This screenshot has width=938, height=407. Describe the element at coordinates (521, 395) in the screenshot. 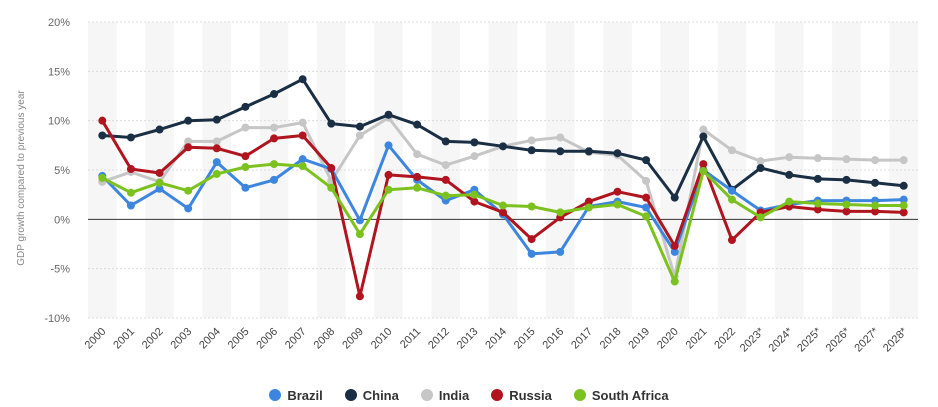

I see `legend-item-russia: Russia` at that location.